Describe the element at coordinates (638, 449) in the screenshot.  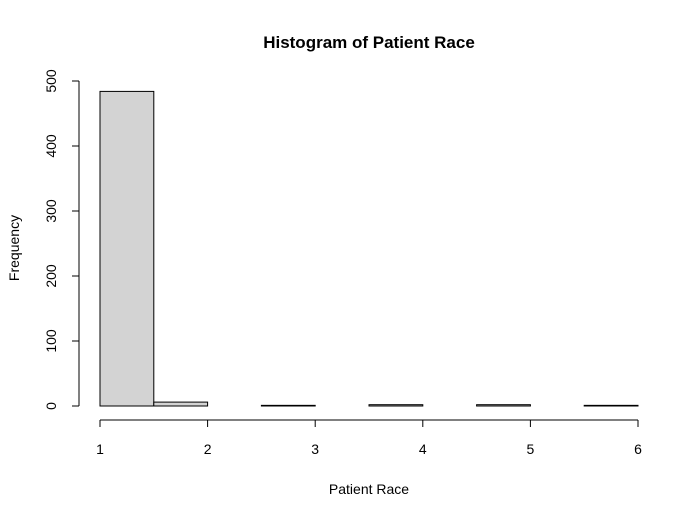
I see `x-tick-label-5: 6` at that location.